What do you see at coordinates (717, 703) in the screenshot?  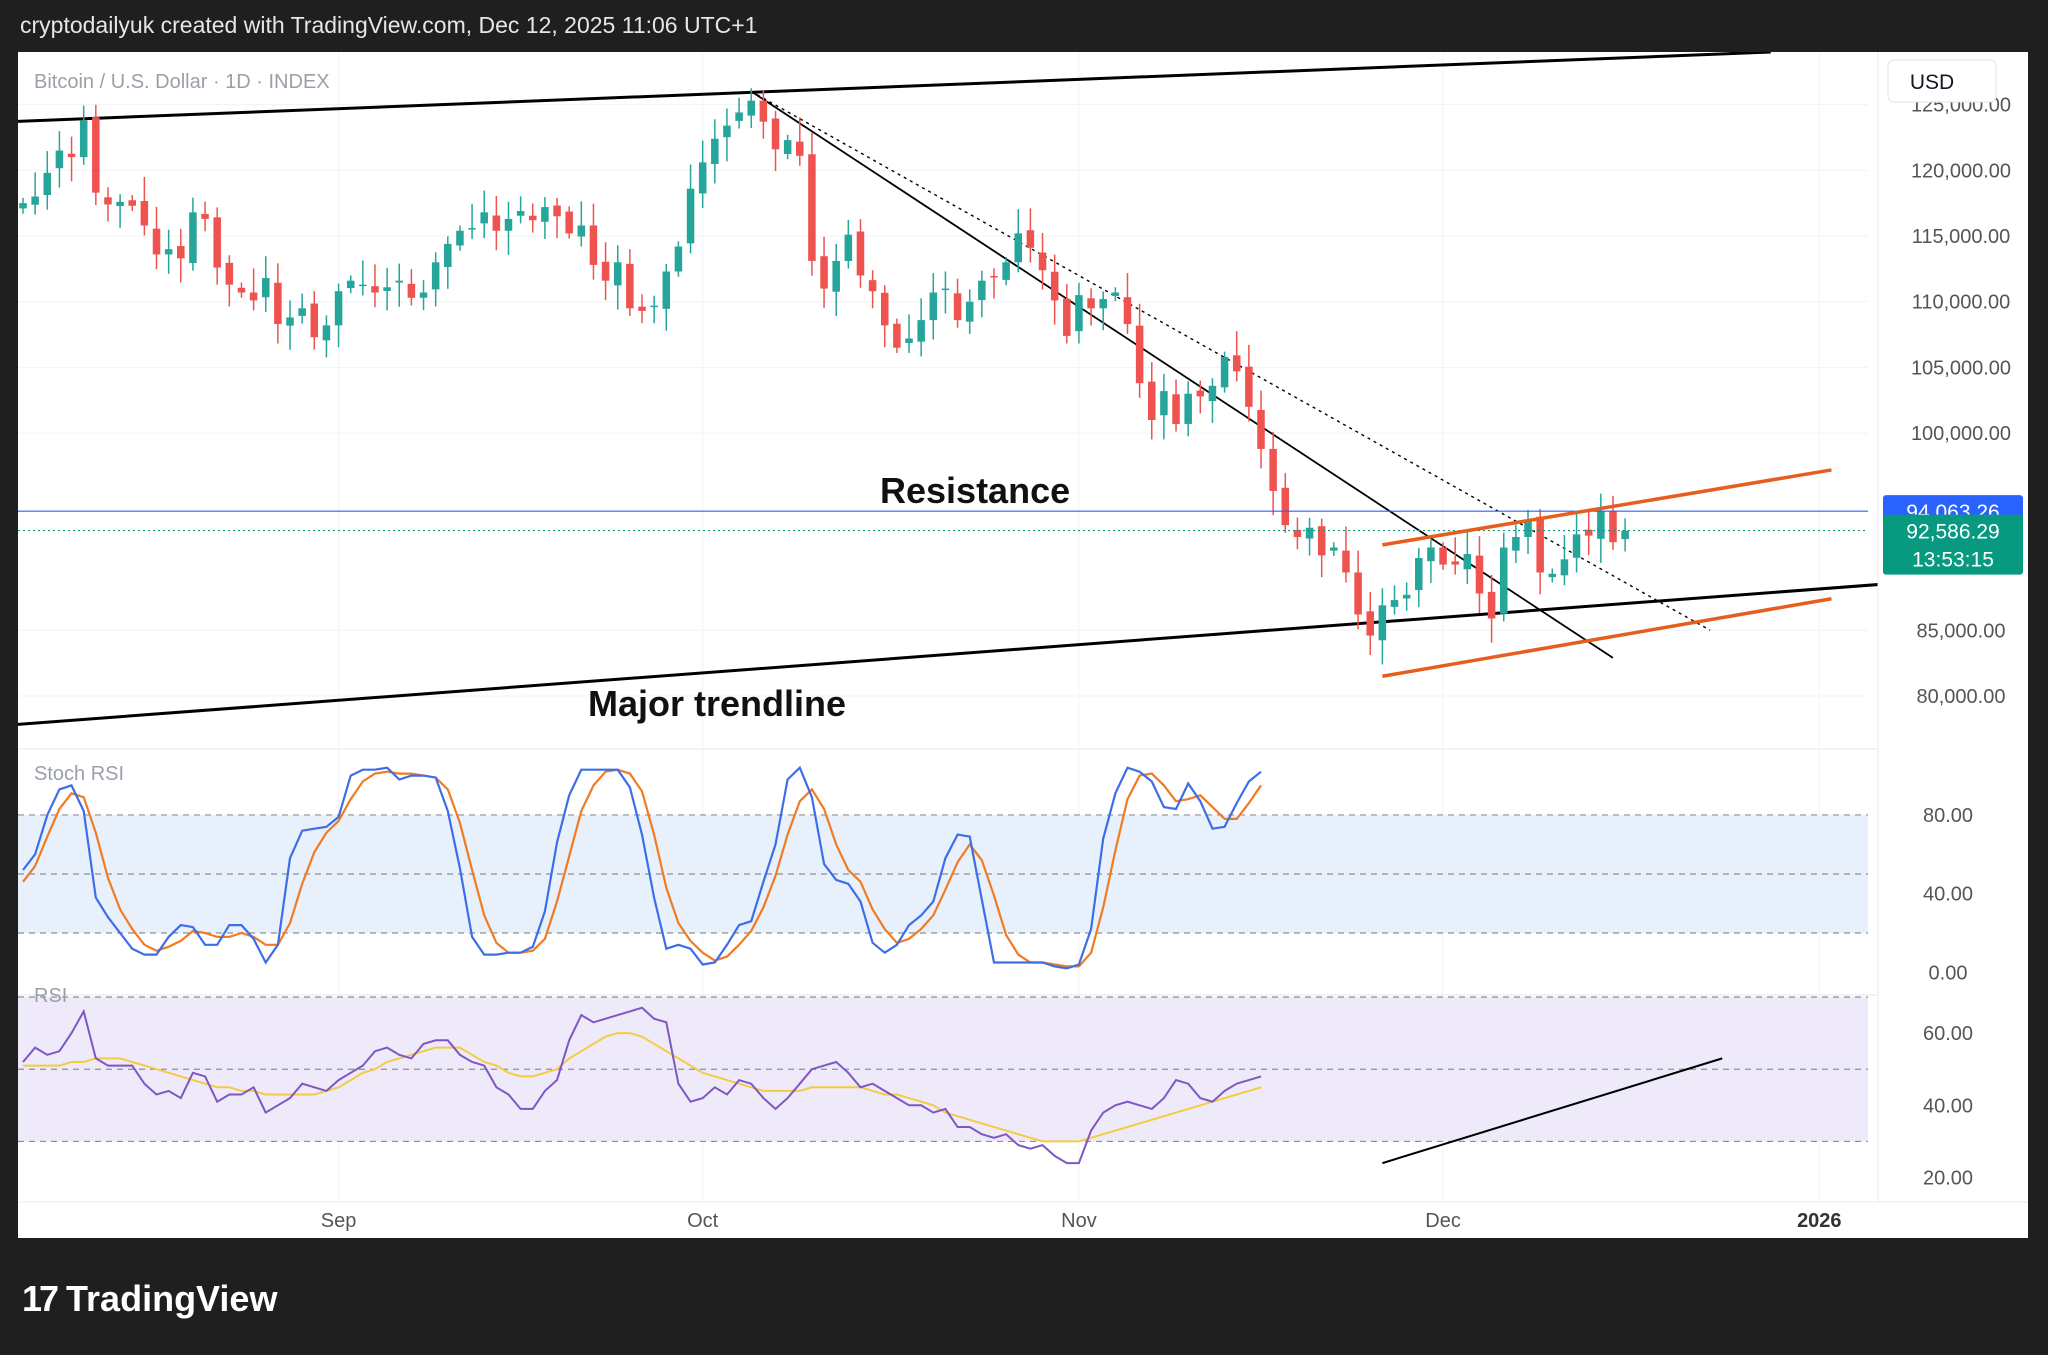 I see `trendline-annotation: Major trendline` at bounding box center [717, 703].